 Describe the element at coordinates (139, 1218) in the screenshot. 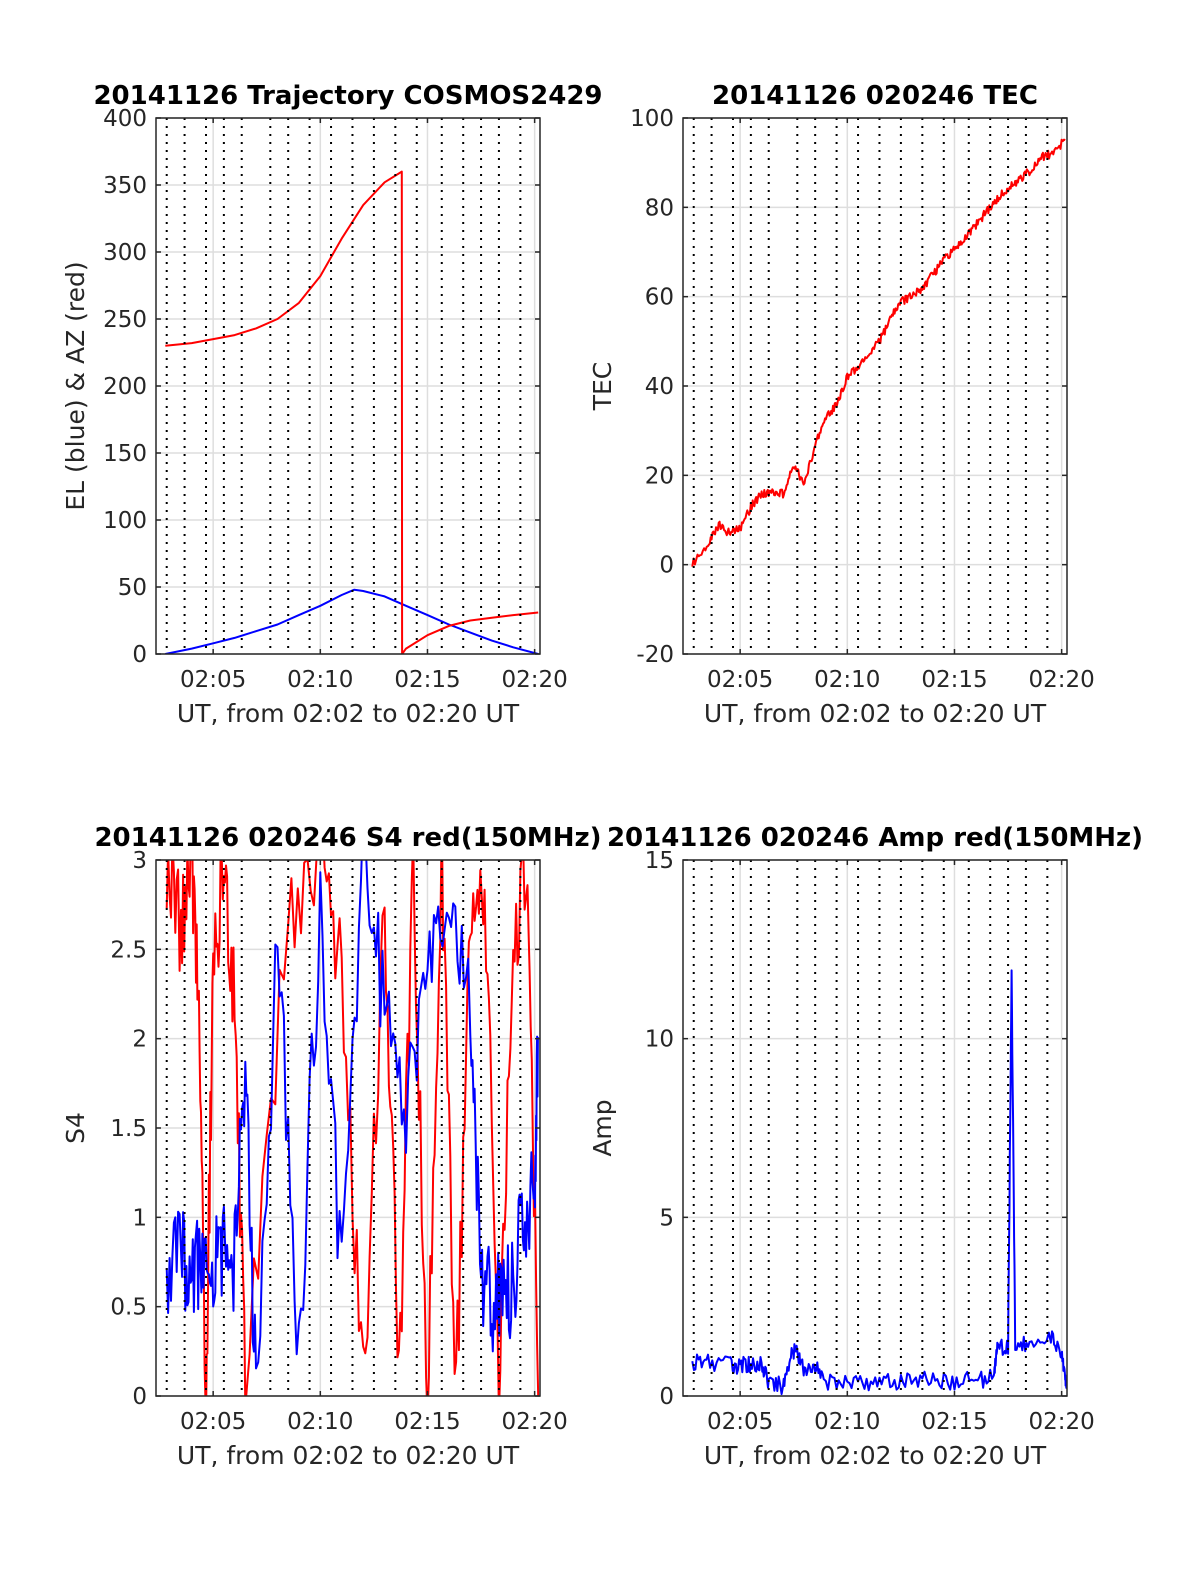

I see `y-tick-label: 1` at that location.